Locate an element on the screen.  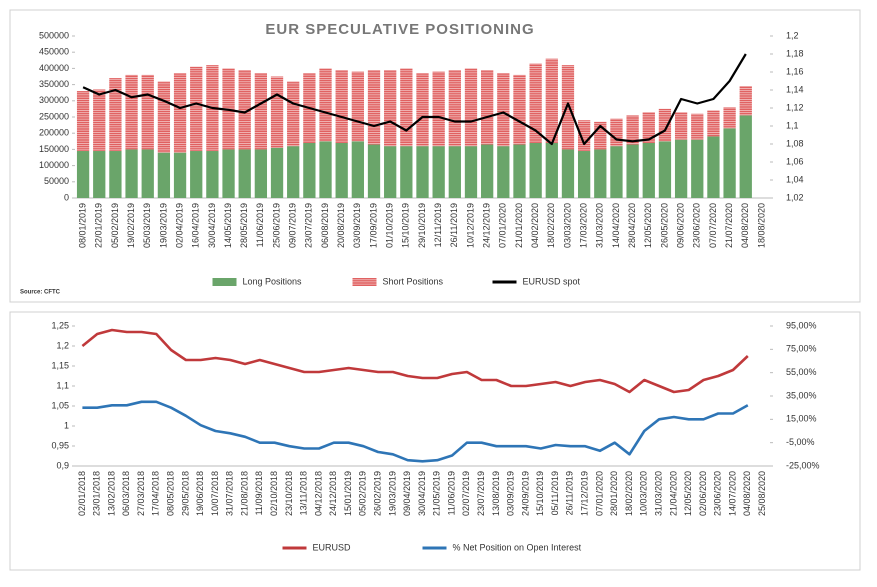
x-tick-label: 26/05/2020 is located at coordinates (664, 225).